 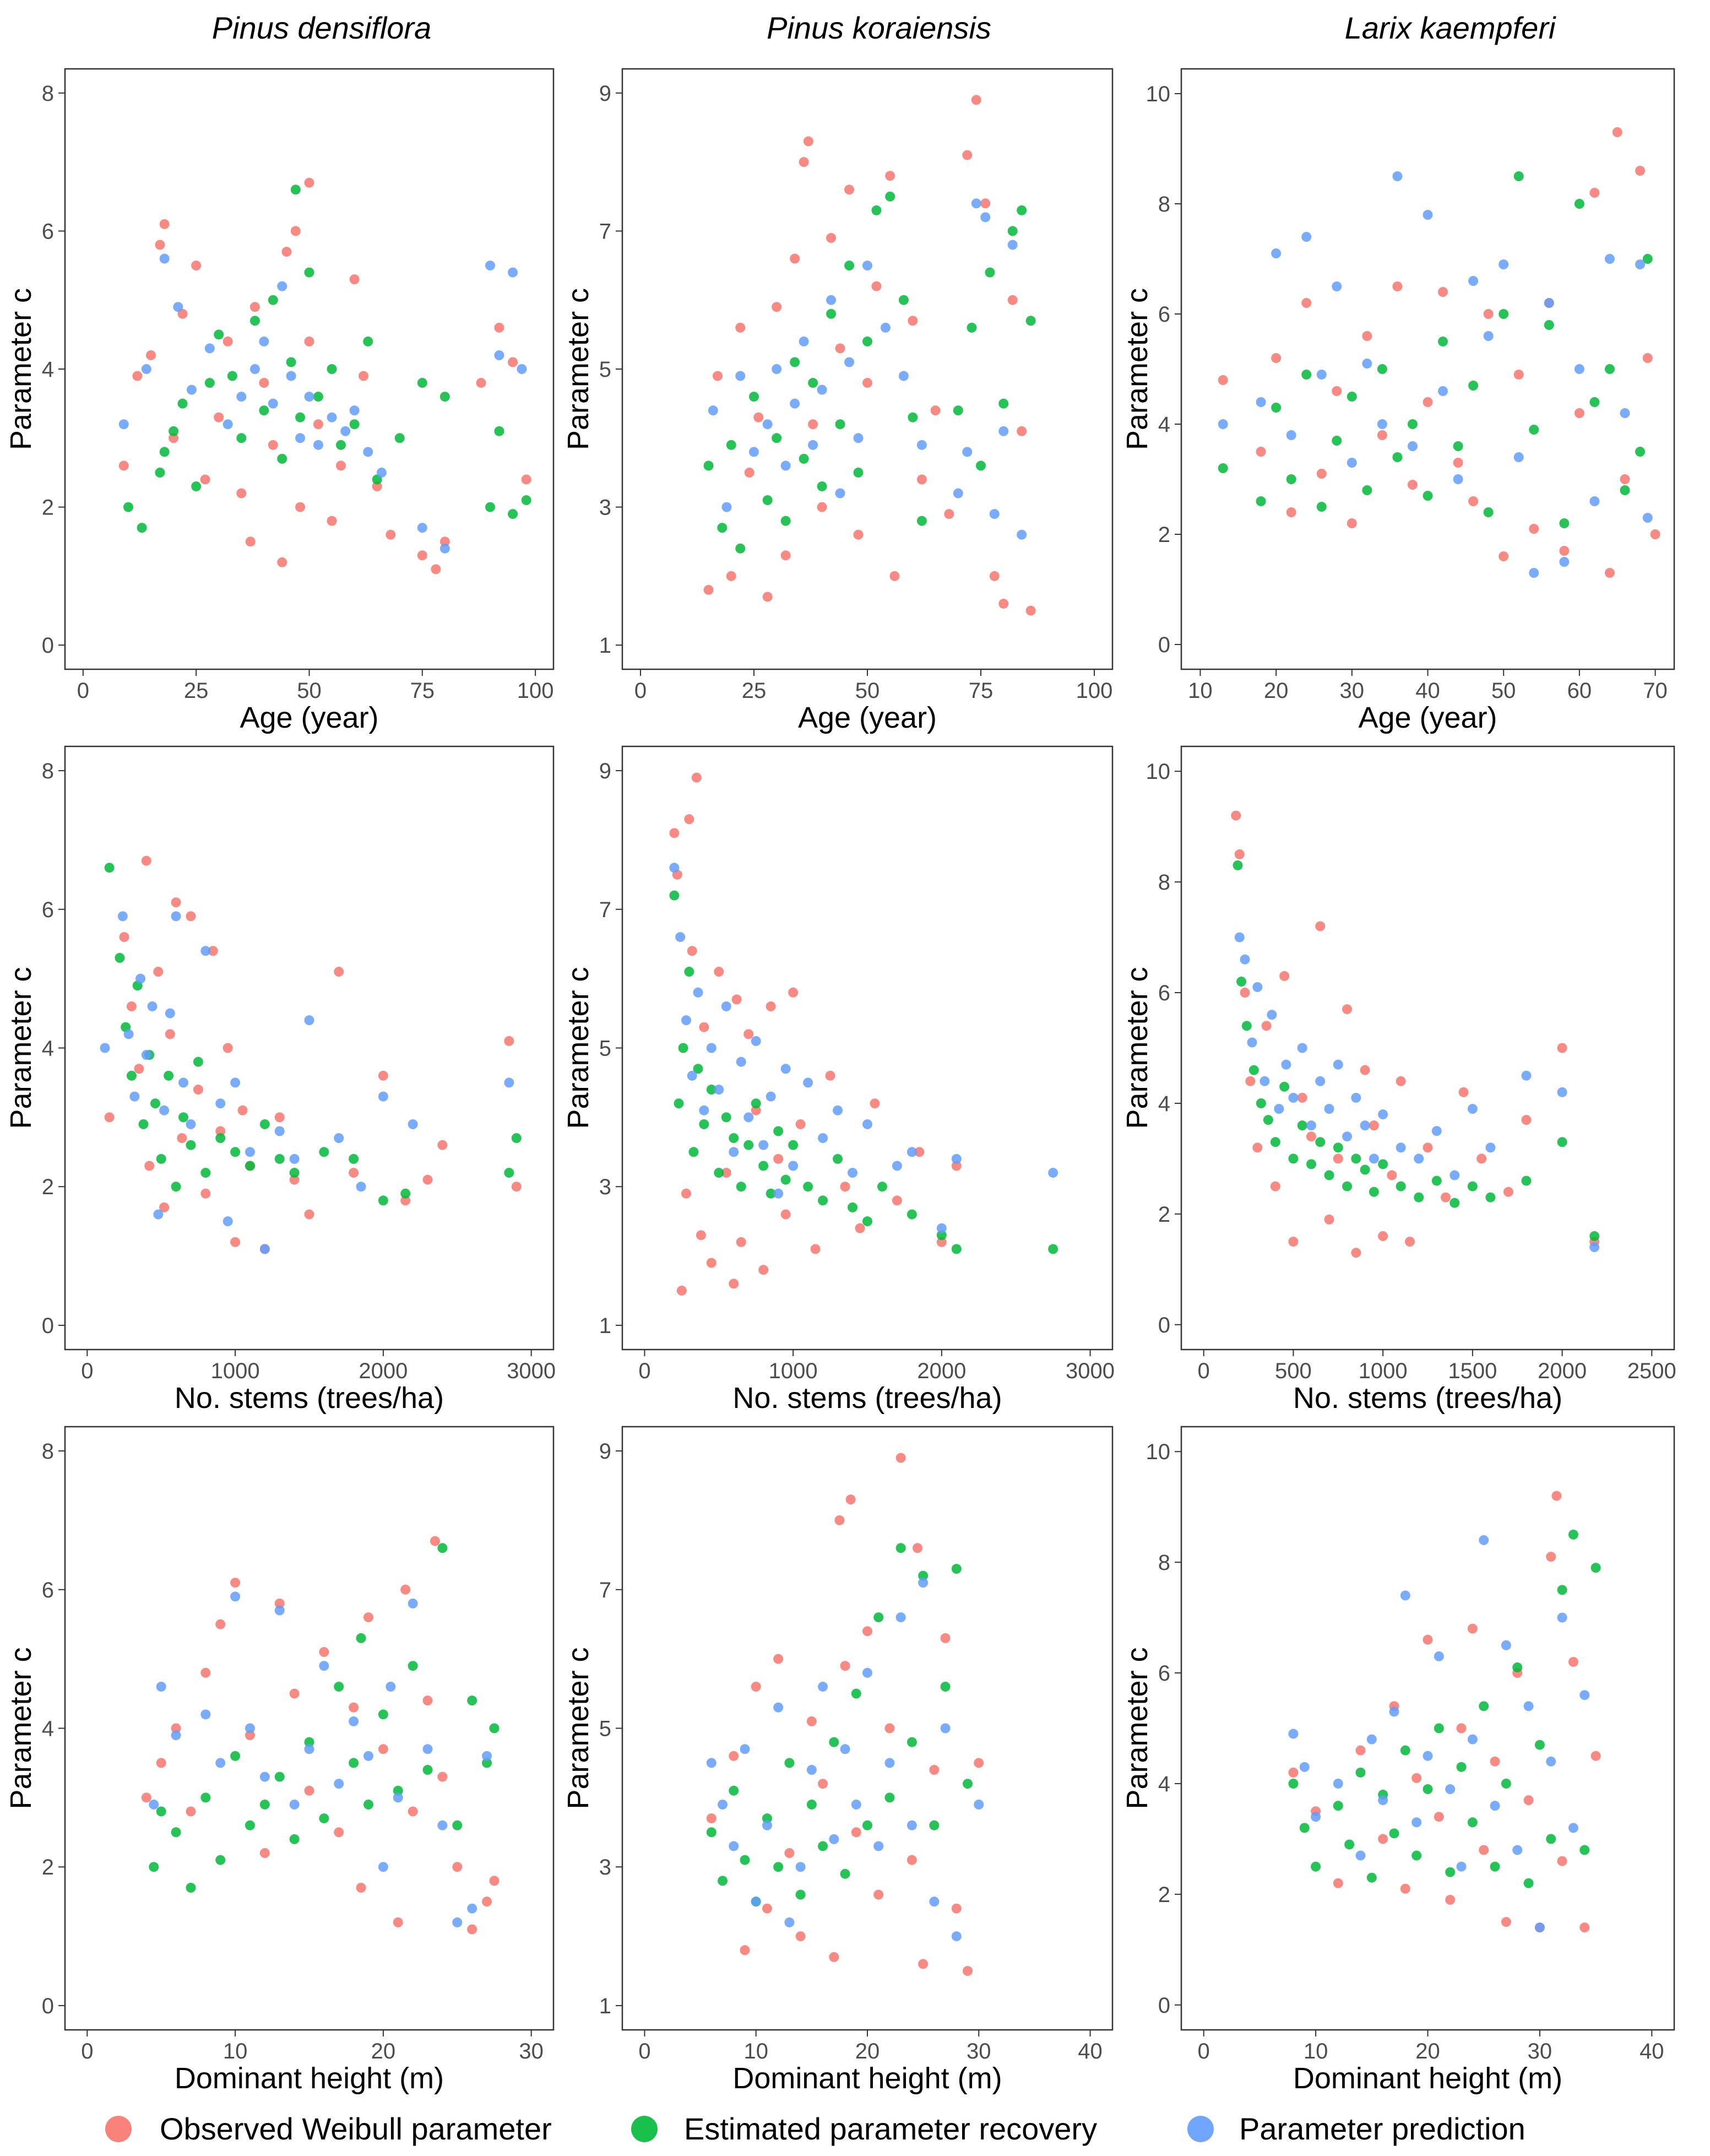 I want to click on column-title-3: Larix kaempferi, so click(x=1450, y=27).